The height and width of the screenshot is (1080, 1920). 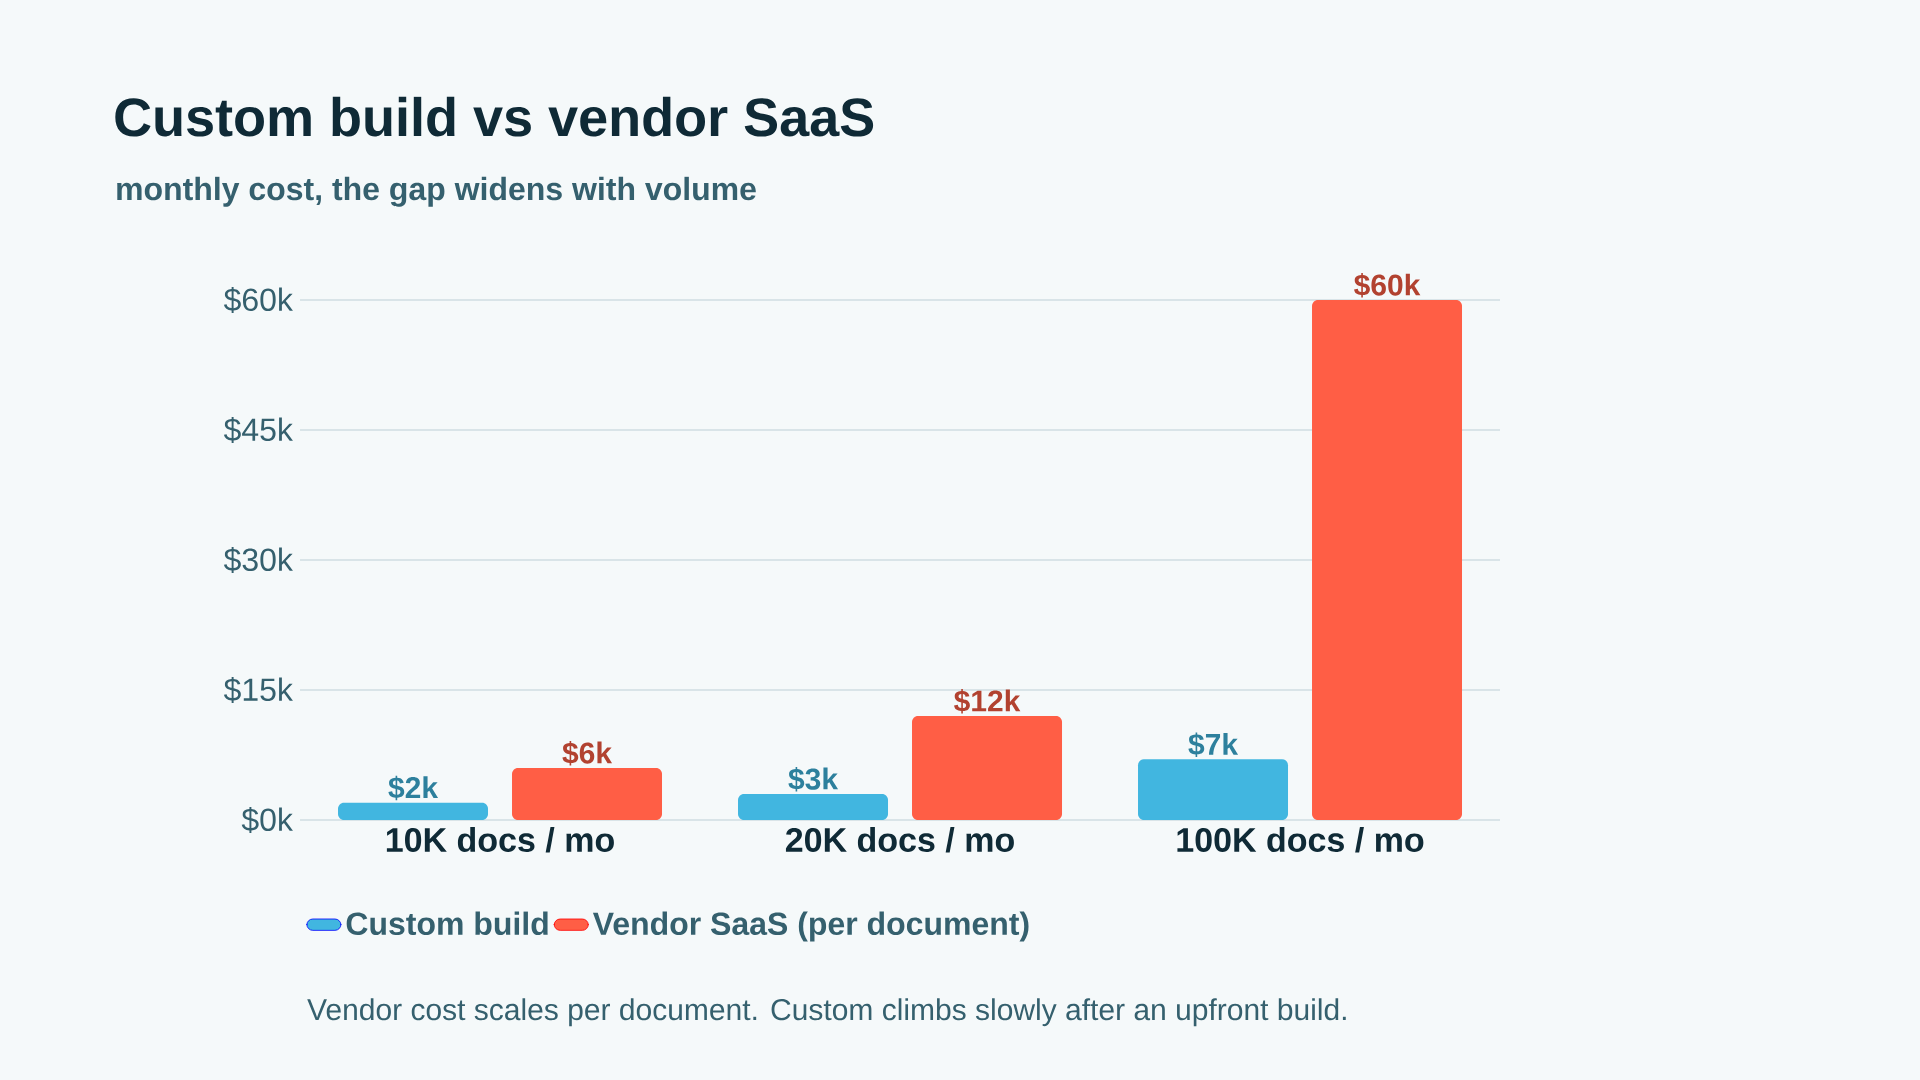 What do you see at coordinates (1213, 744) in the screenshot?
I see `data-label: $7k` at bounding box center [1213, 744].